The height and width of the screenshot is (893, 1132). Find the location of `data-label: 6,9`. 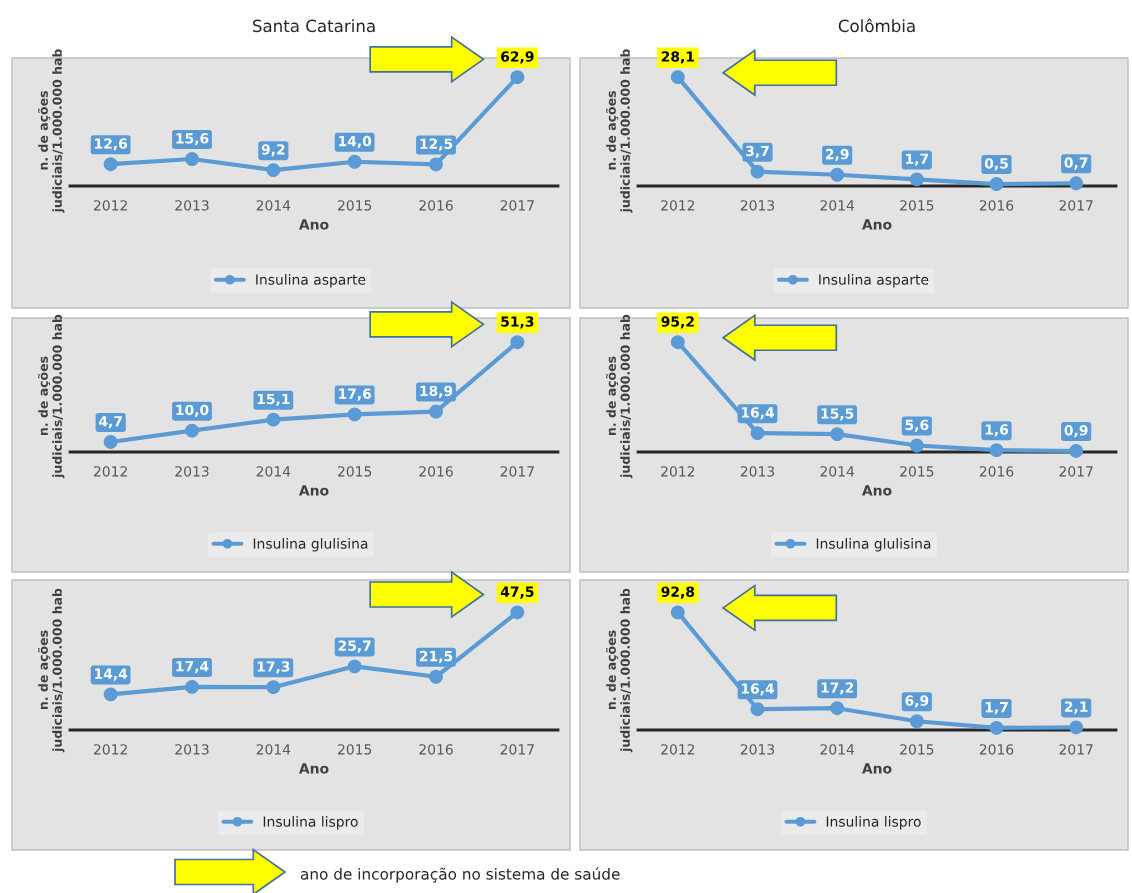

data-label: 6,9 is located at coordinates (917, 701).